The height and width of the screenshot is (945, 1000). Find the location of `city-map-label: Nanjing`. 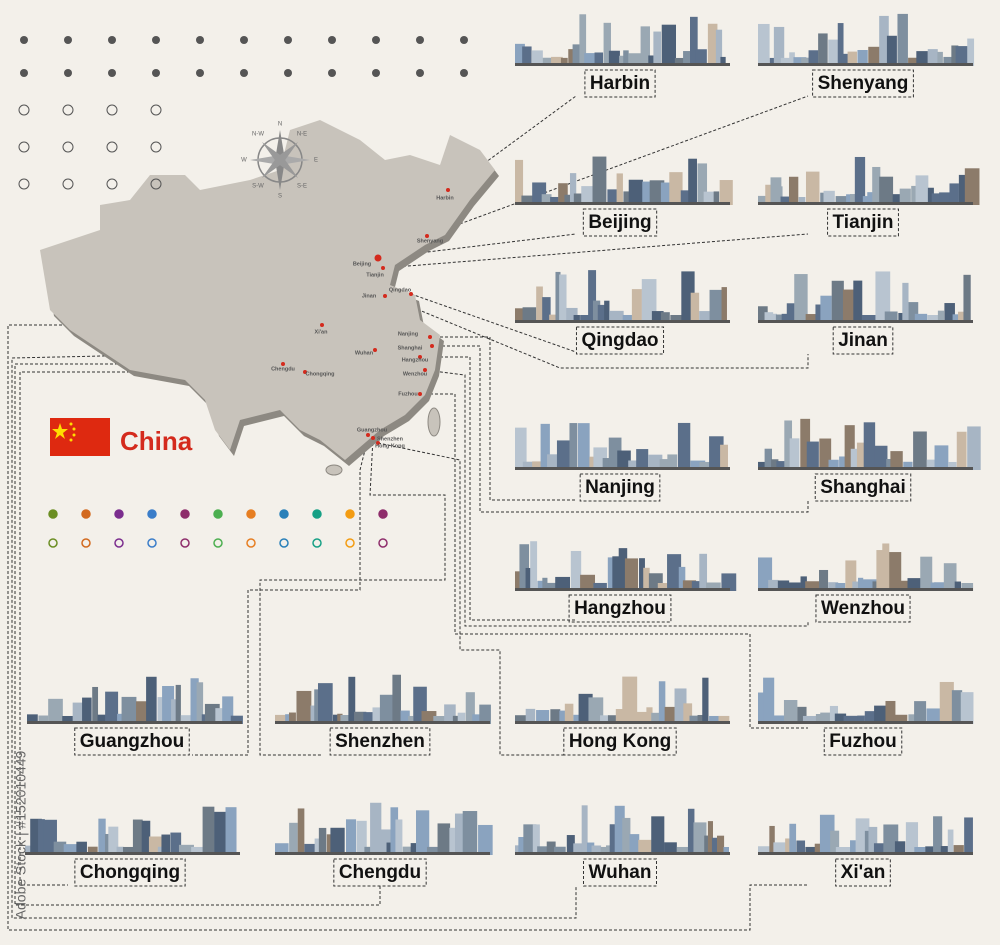

city-map-label: Nanjing is located at coordinates (408, 334).